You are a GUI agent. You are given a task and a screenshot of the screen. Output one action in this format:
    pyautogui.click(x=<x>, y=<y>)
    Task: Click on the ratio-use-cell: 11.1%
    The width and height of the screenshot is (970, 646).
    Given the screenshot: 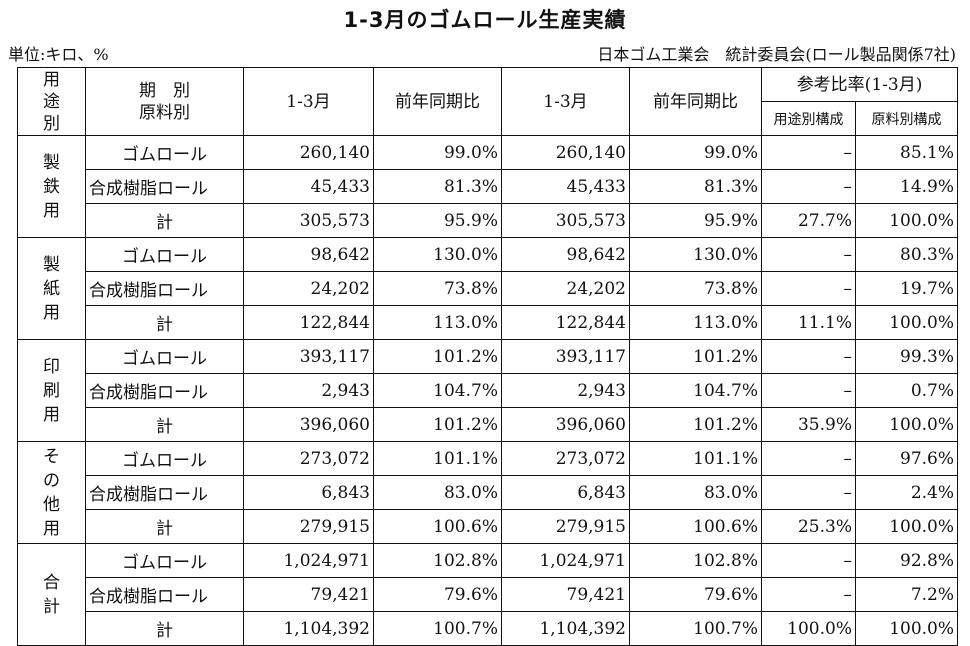 What is the action you would take?
    pyautogui.click(x=808, y=322)
    